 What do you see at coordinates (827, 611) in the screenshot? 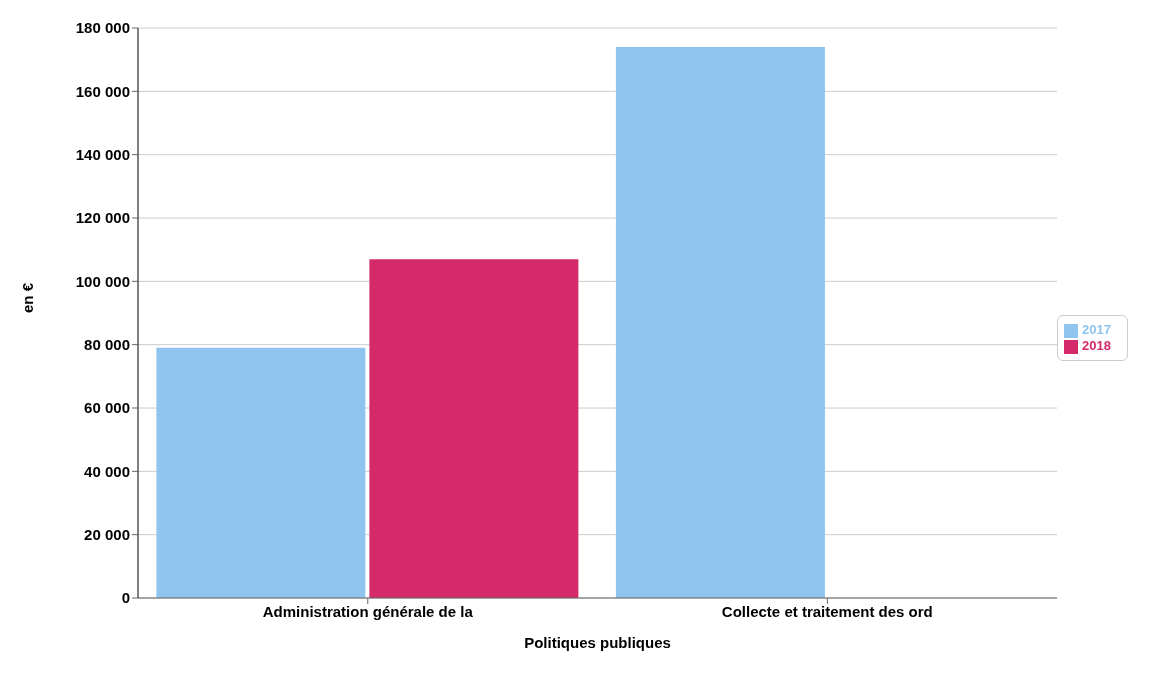
I see `x-tick-label: Collecte et traitement des ord` at bounding box center [827, 611].